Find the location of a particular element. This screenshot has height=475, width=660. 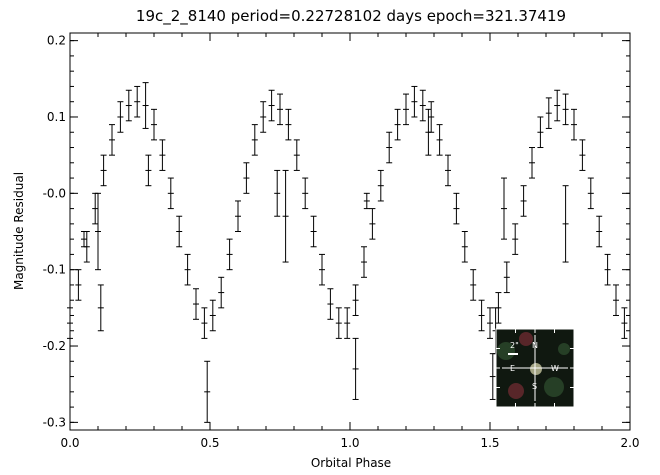

x-tick-label: 1.5 is located at coordinates (489, 443).